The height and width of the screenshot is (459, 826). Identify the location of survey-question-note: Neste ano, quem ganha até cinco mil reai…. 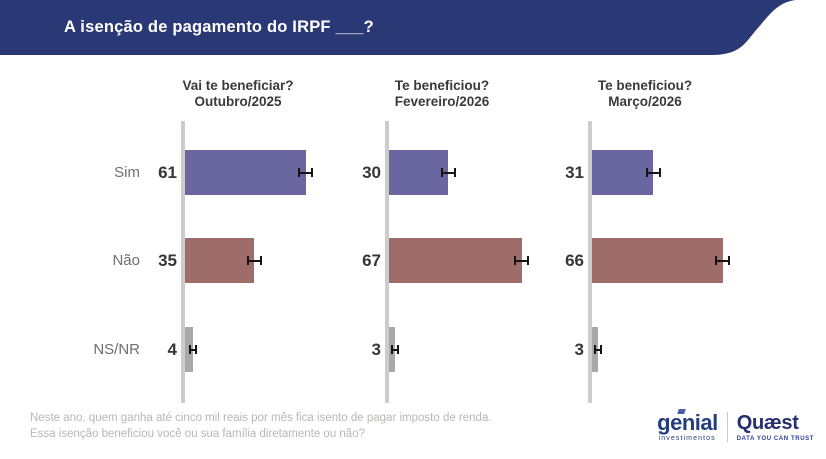
(261, 426).